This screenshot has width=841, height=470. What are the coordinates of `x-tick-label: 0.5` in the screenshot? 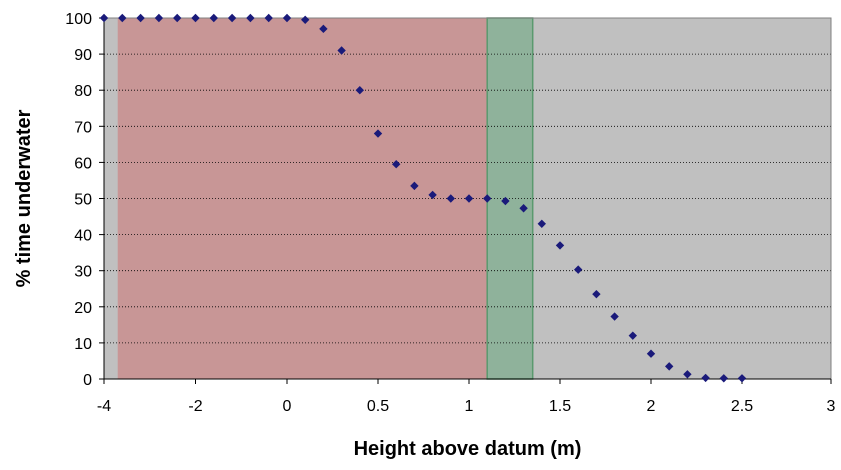 It's located at (378, 406).